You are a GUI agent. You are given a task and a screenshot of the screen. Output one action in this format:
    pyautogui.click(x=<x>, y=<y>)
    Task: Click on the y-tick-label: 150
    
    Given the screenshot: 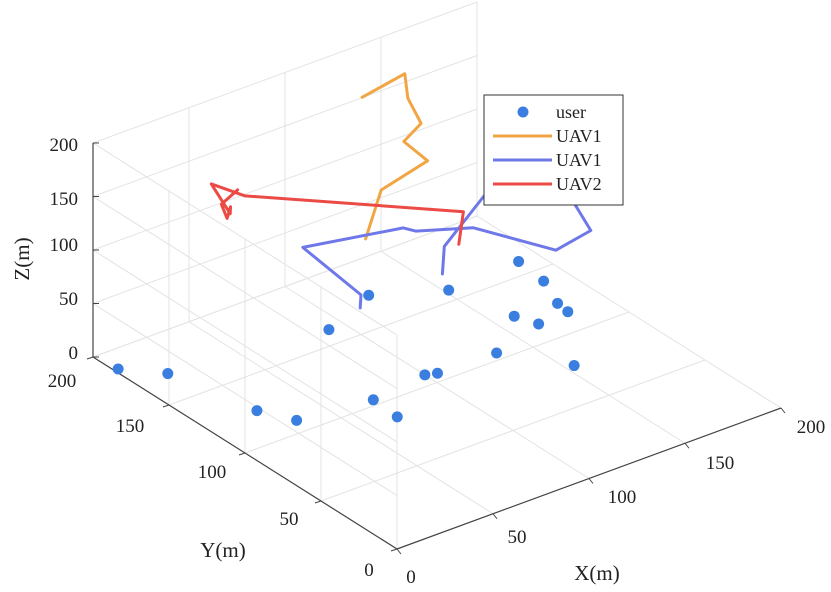 What is the action you would take?
    pyautogui.click(x=130, y=426)
    